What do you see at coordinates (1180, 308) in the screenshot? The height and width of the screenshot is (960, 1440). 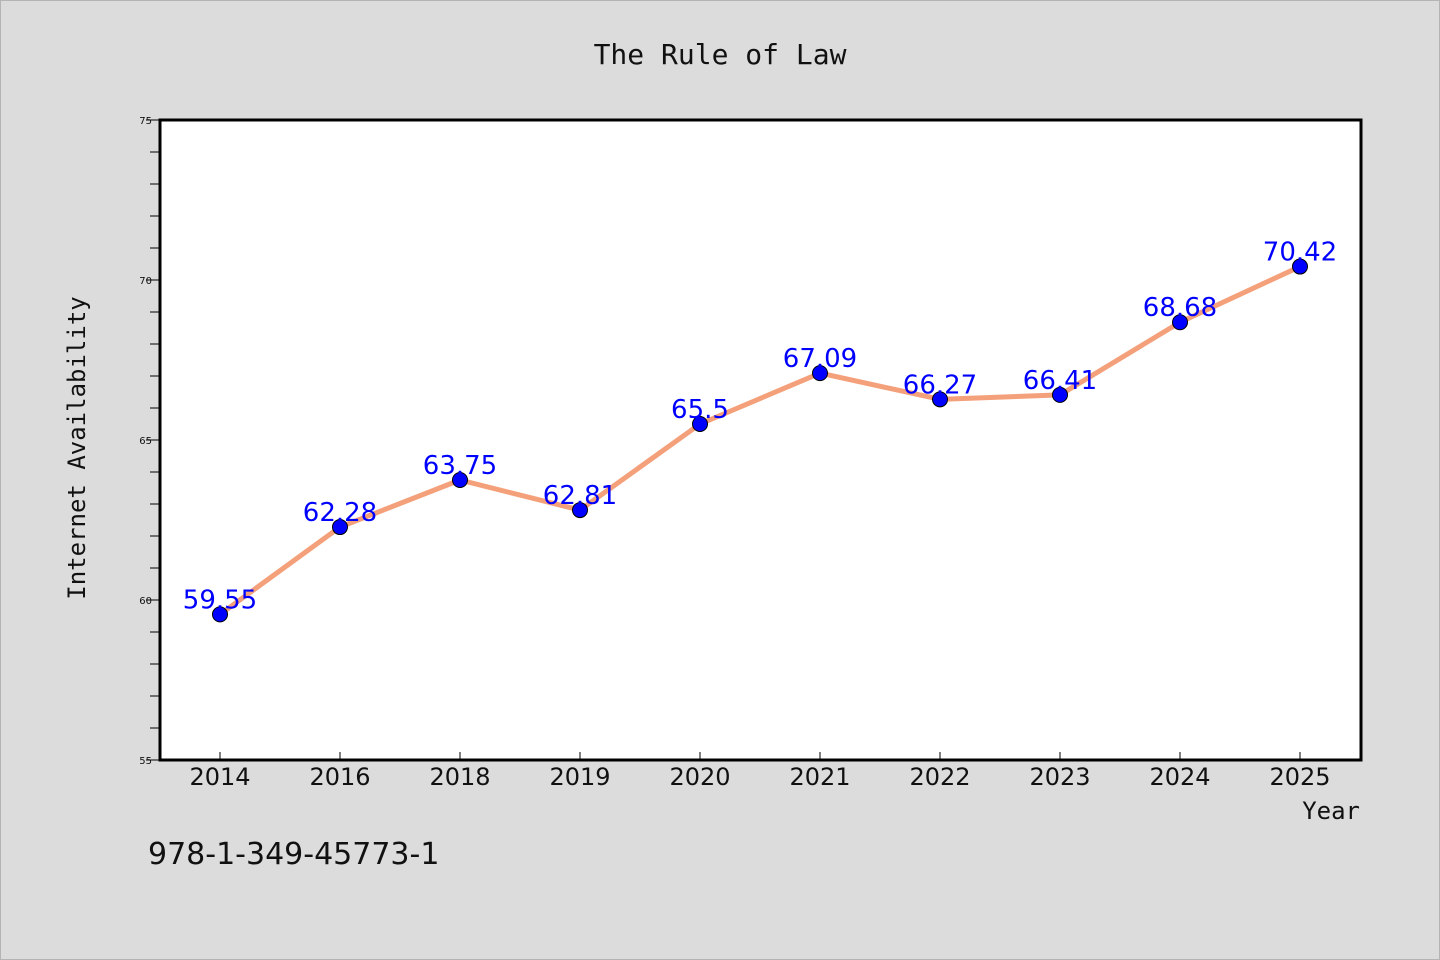 I see `data-label: 68.68` at bounding box center [1180, 308].